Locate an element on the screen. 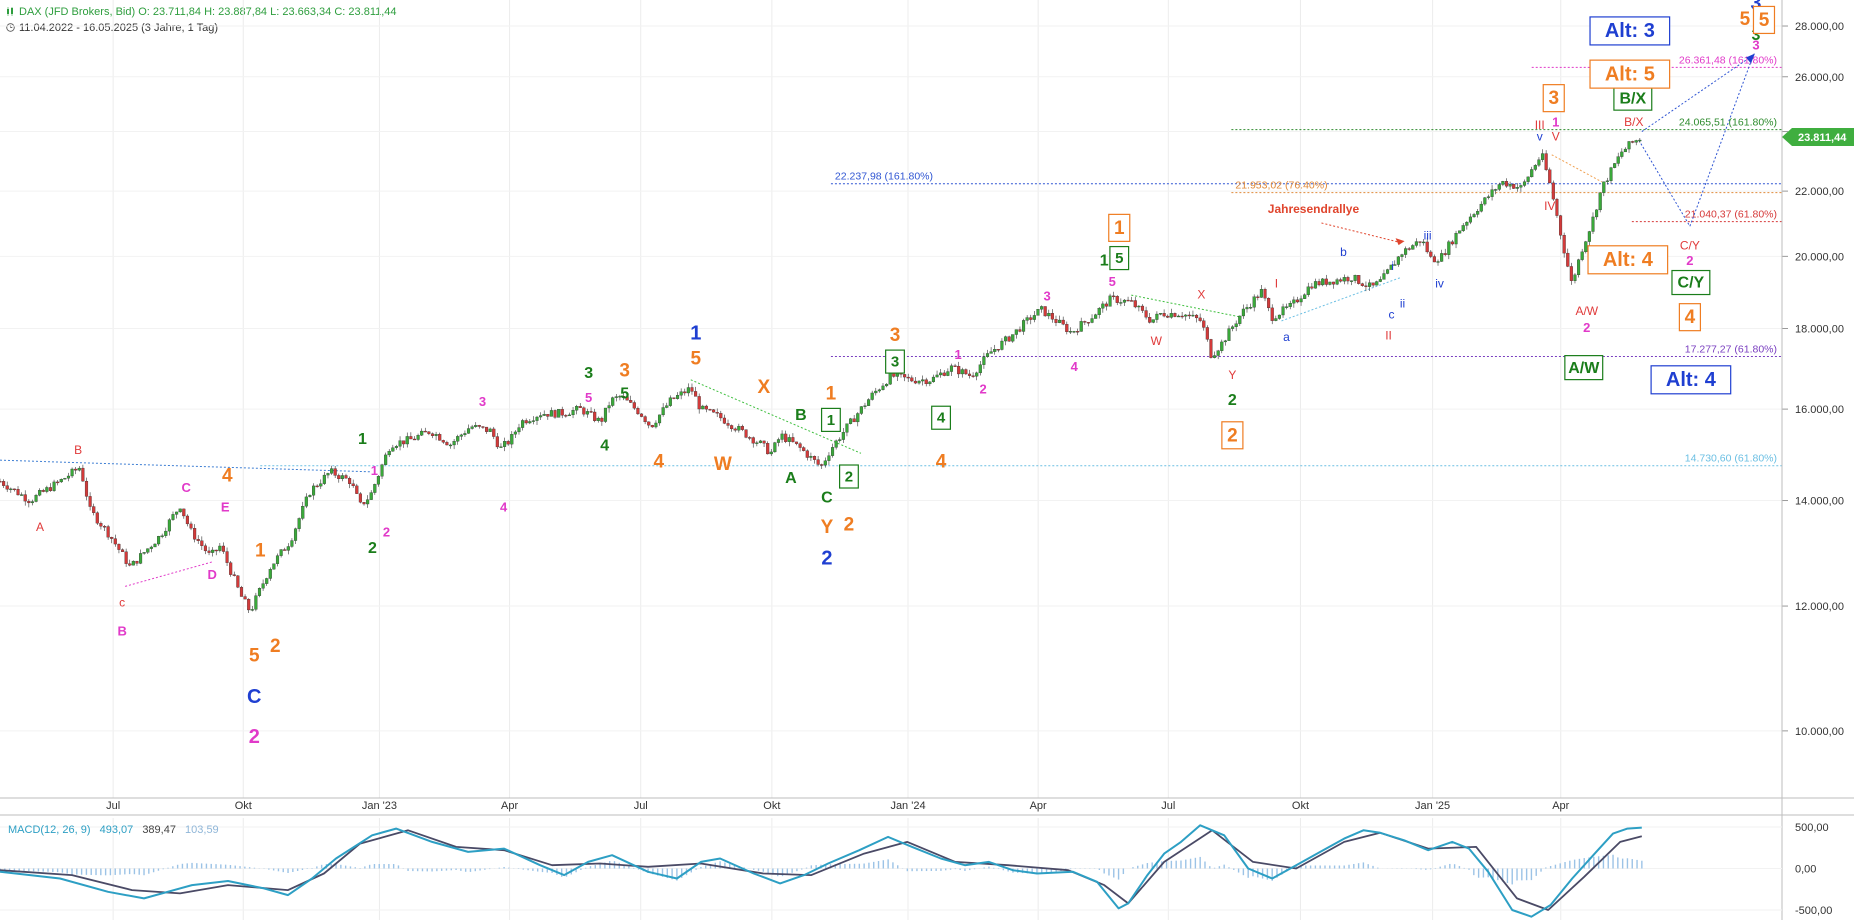 The image size is (1854, 920). boxed-wave-label: Alt: 3 is located at coordinates (1630, 31).